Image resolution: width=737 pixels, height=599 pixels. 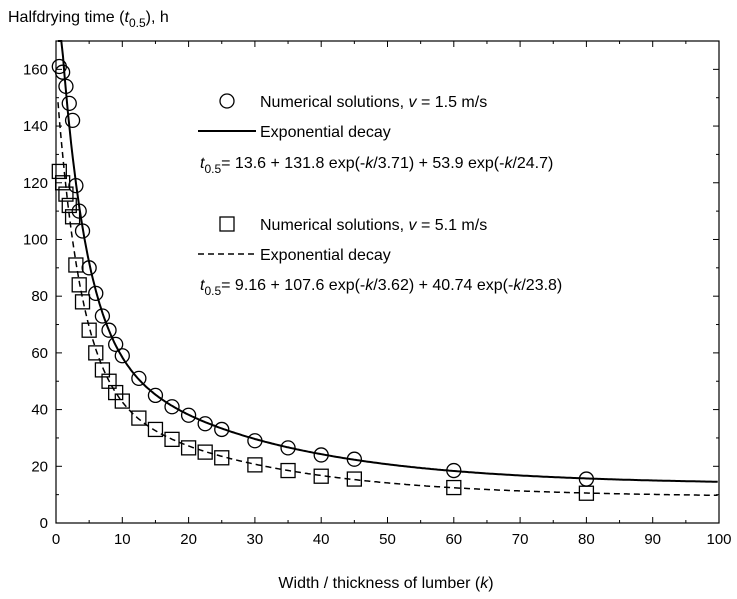 I want to click on x-tick-label: 70, so click(x=520, y=539).